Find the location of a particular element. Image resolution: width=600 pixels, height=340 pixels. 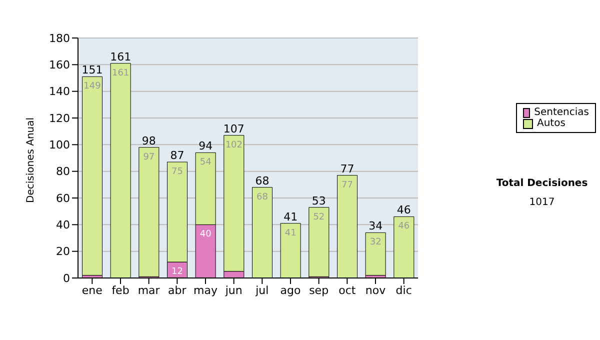

y-tick-label: 80 is located at coordinates (63, 171).